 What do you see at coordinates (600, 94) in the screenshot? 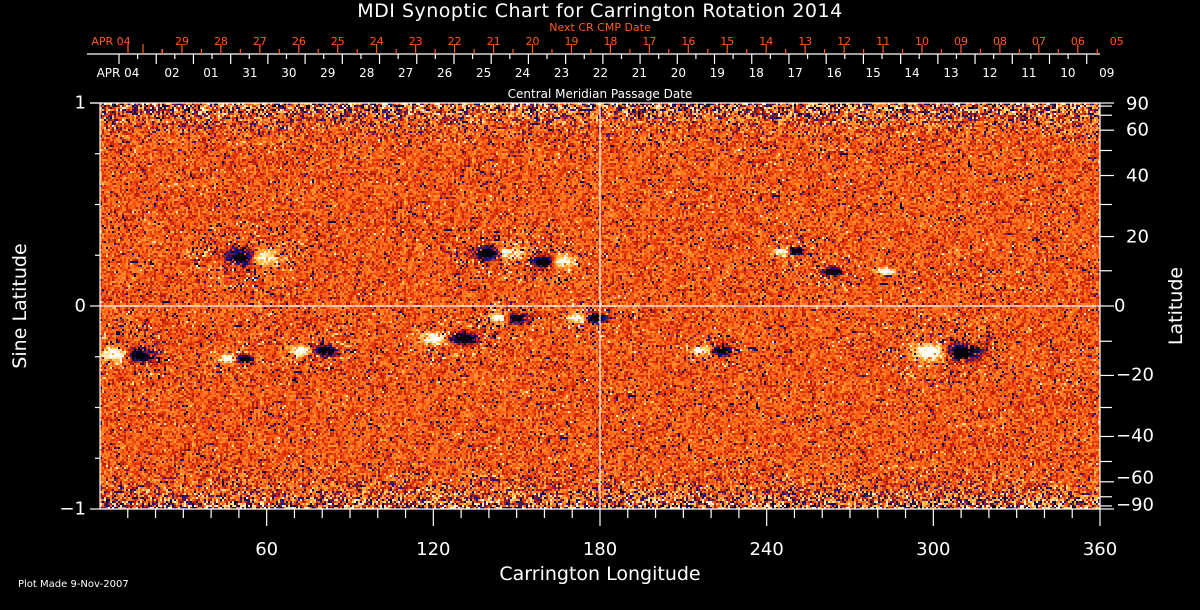
I see `central-meridian-passage-label: Central Meridian Passage Date` at bounding box center [600, 94].